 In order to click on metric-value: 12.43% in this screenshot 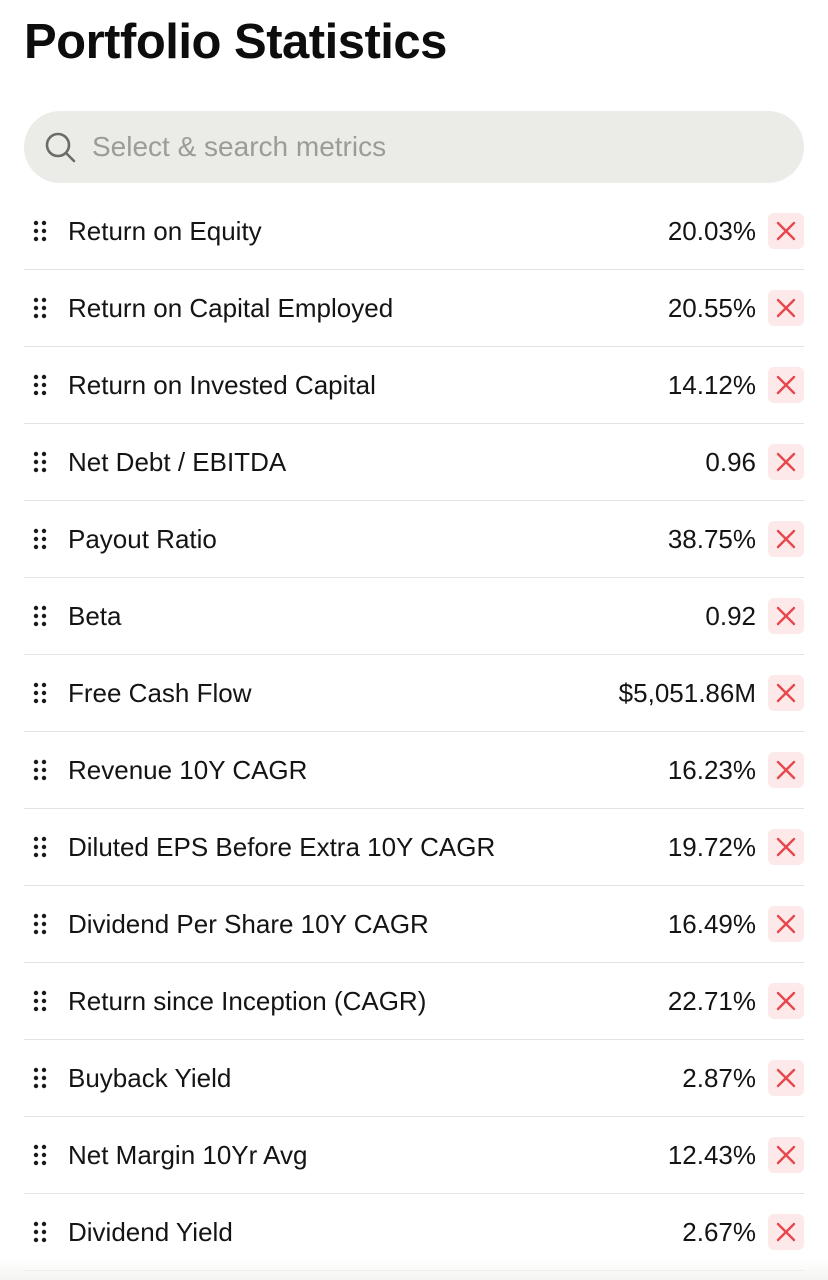, I will do `click(711, 1154)`.